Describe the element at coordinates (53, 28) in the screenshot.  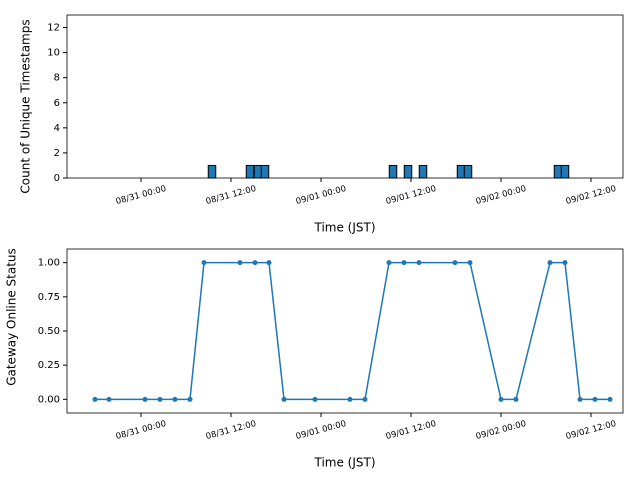
I see `y-tick-label: 12` at that location.